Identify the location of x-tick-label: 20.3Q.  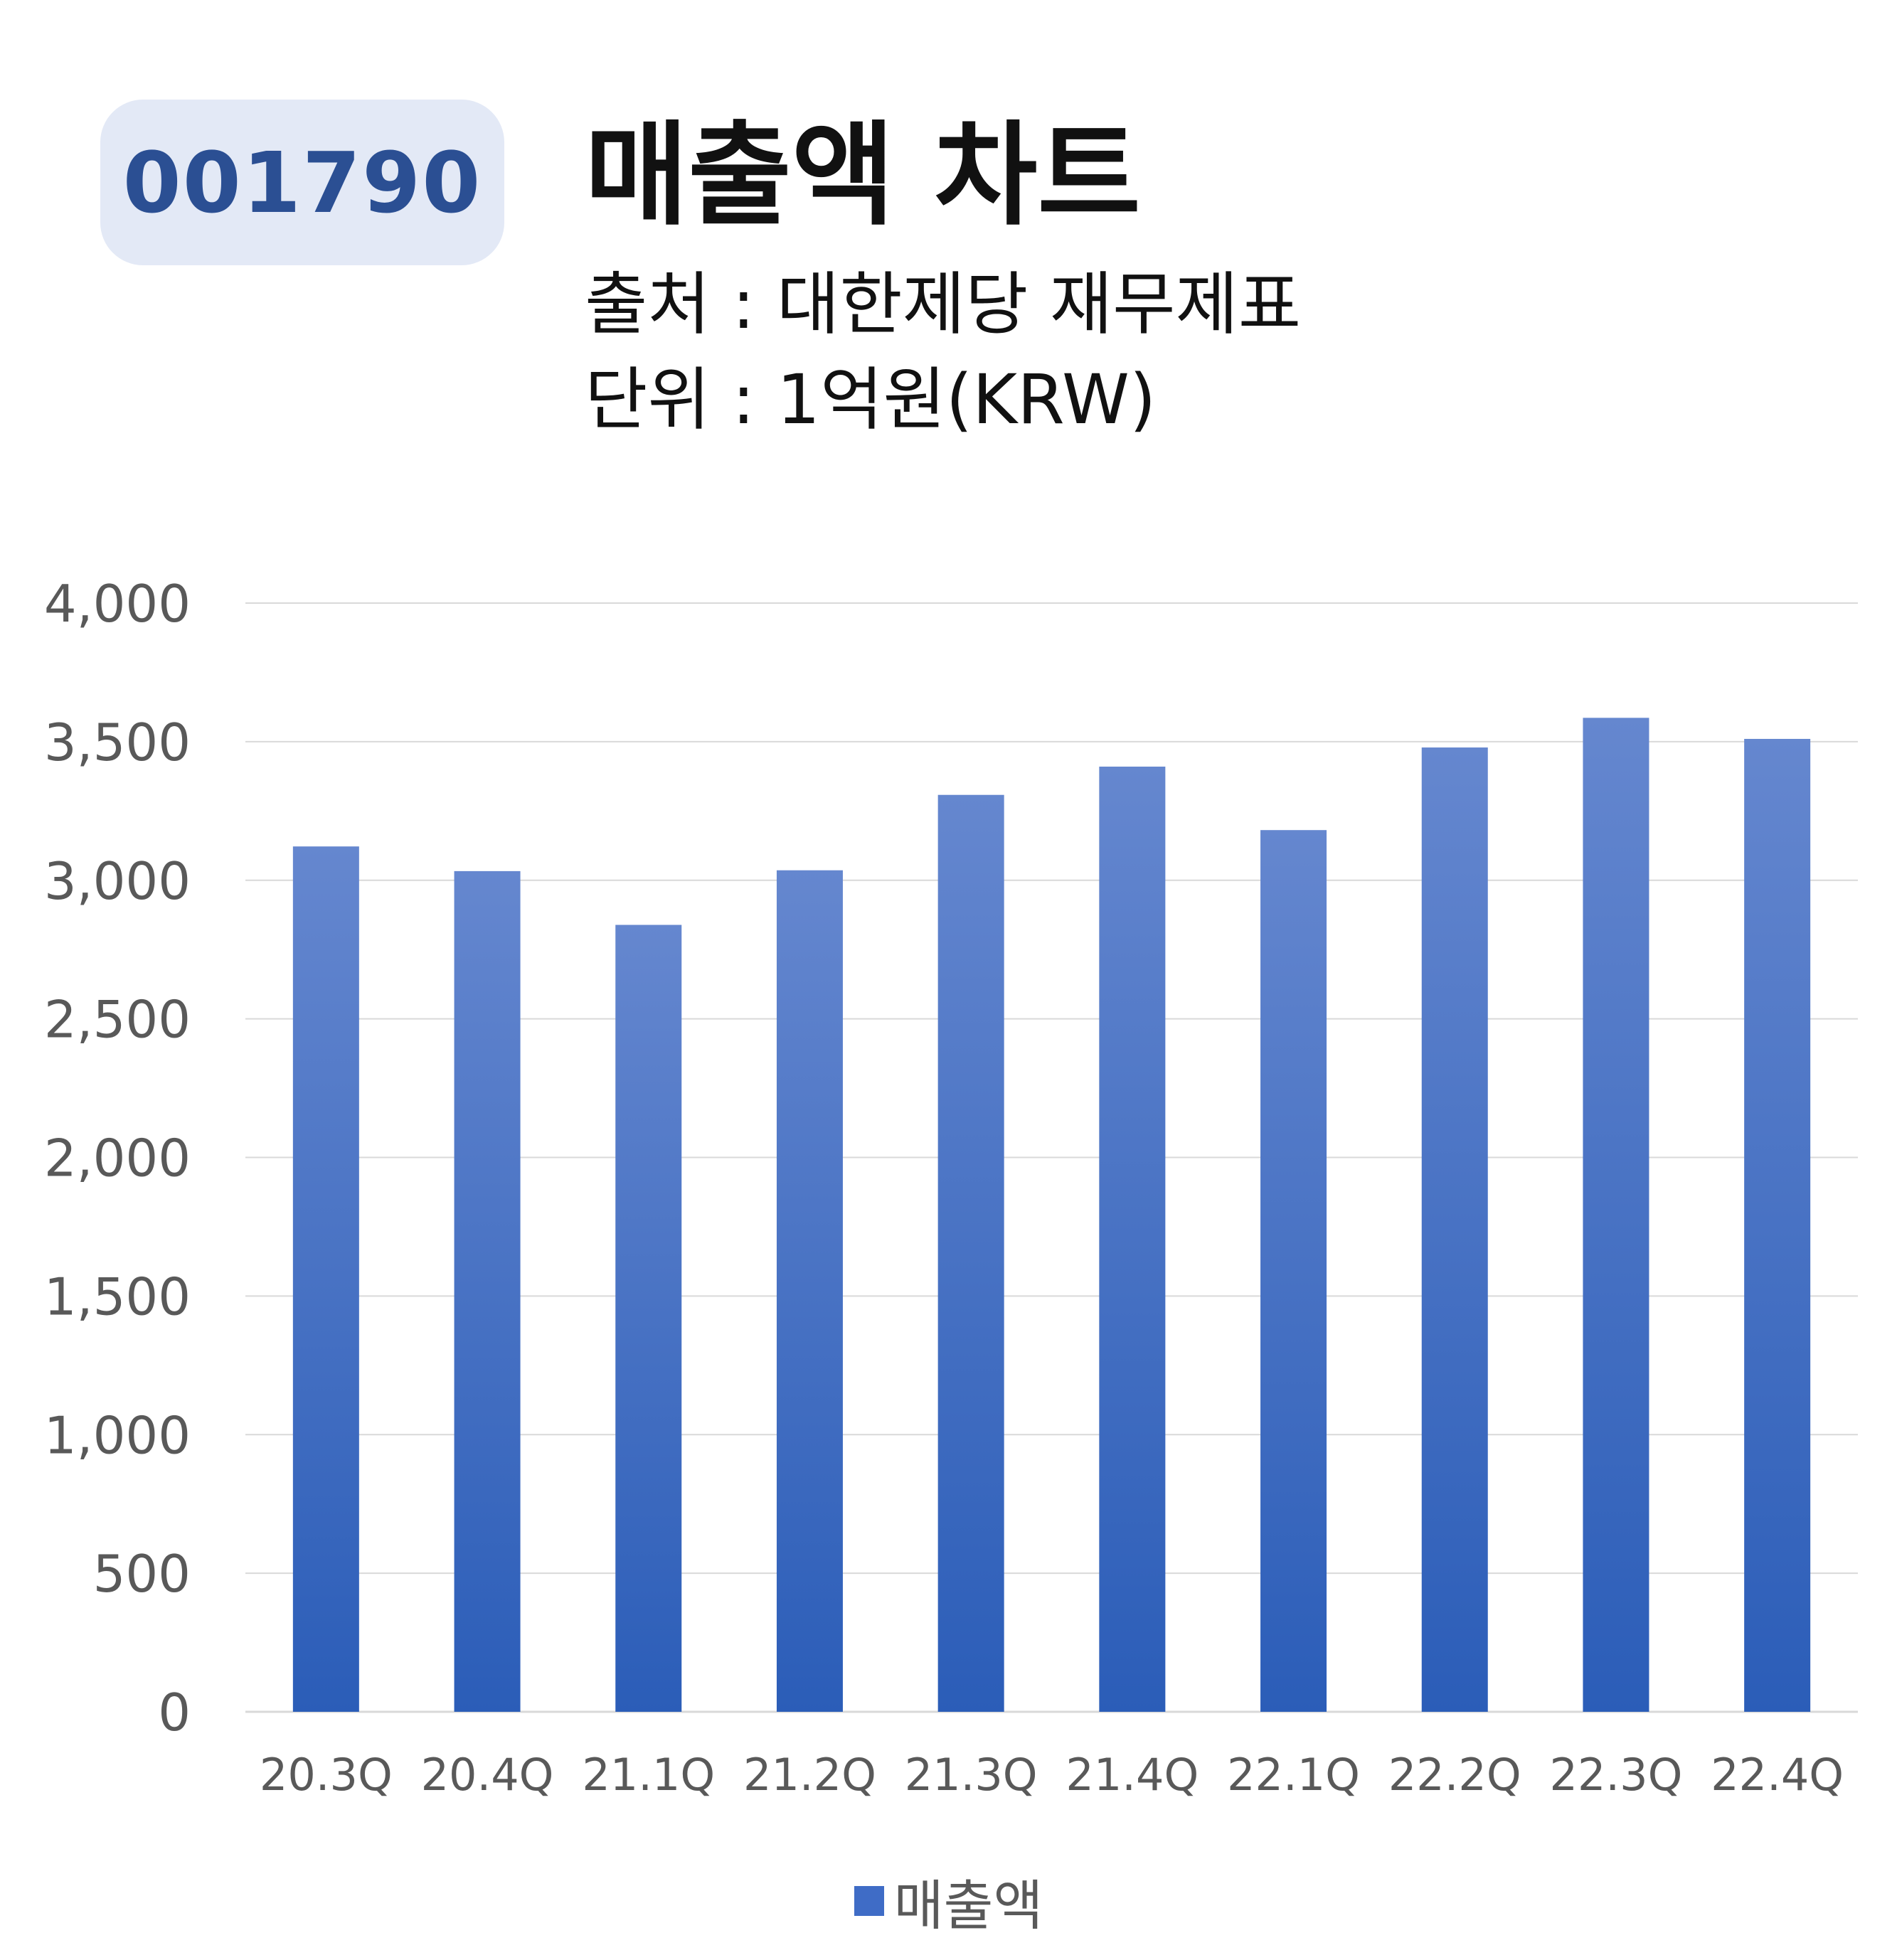
(327, 1775).